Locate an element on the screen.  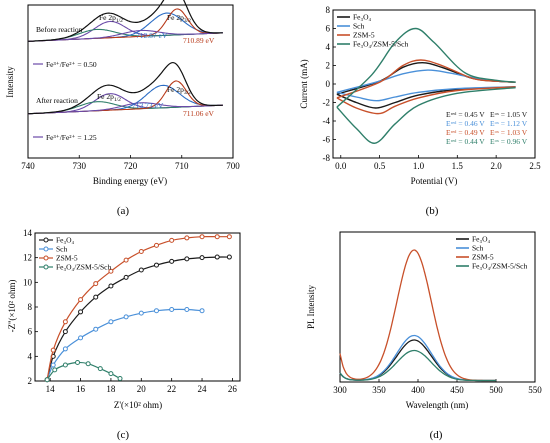
panel-b-ticks: 0.0 0.5 1.0 1.5 2.0 2.5 -8 -6 -4 -2 0 2 4 6 8 is located at coordinates (432, 88).